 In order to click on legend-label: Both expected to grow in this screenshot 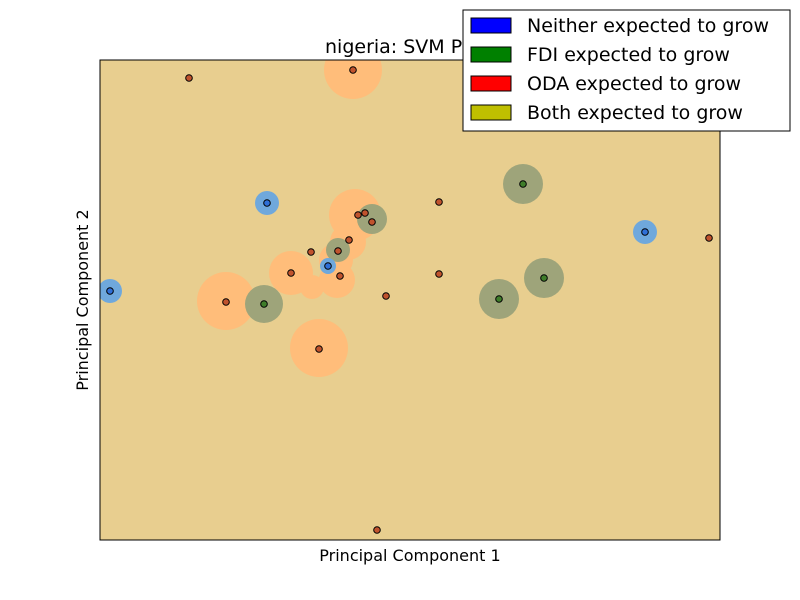, I will do `click(635, 113)`.